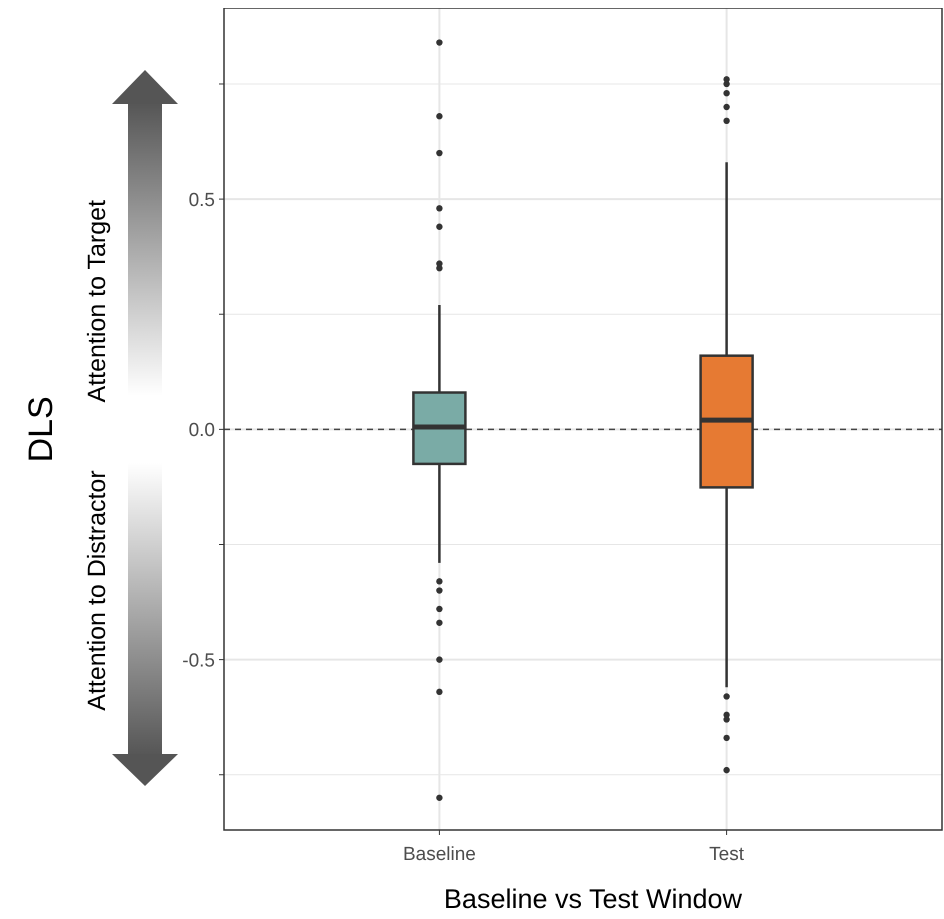 The height and width of the screenshot is (919, 944). I want to click on x-tick-label: Test, so click(727, 854).